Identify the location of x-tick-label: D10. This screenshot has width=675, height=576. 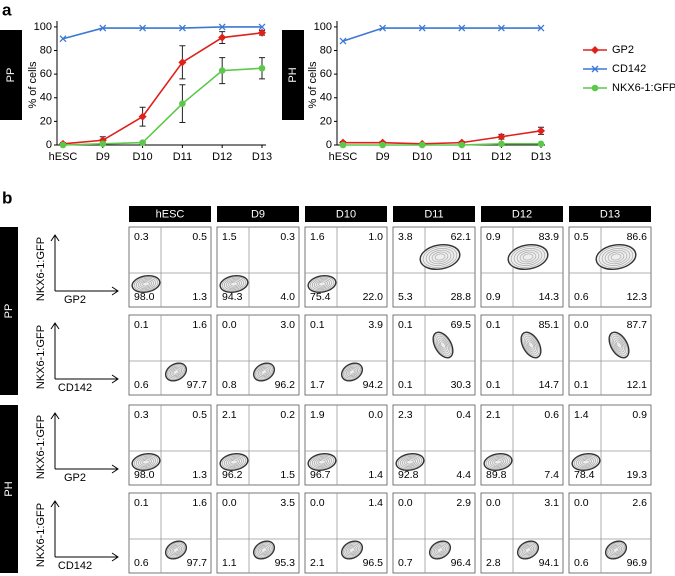
(143, 157).